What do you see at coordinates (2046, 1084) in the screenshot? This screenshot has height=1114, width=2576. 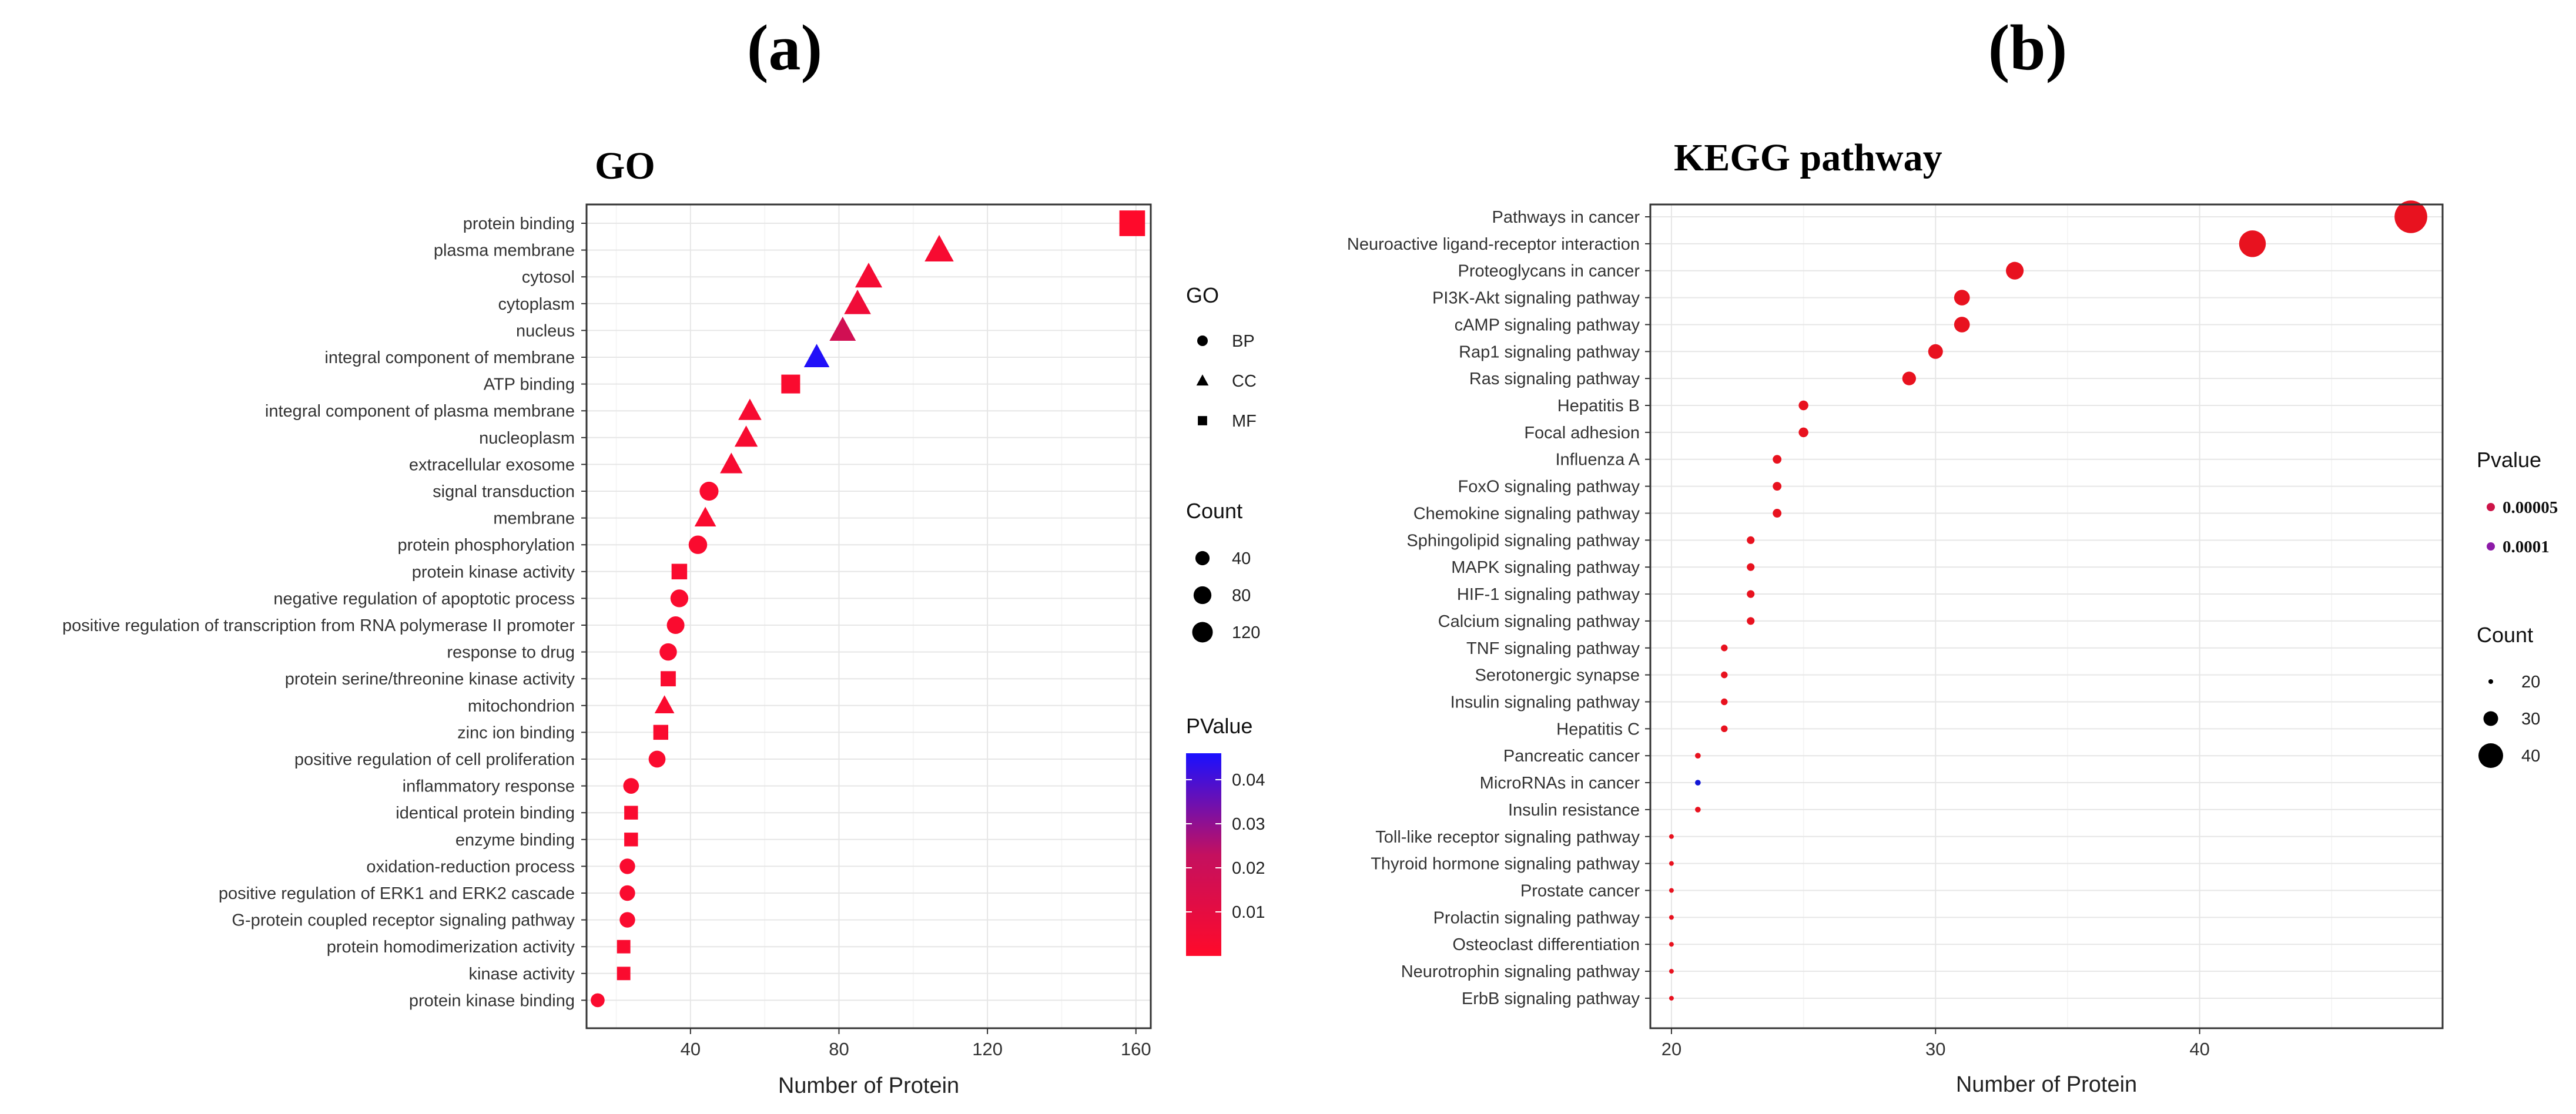 I see `kegg-x-axis-title: Number of Protein` at bounding box center [2046, 1084].